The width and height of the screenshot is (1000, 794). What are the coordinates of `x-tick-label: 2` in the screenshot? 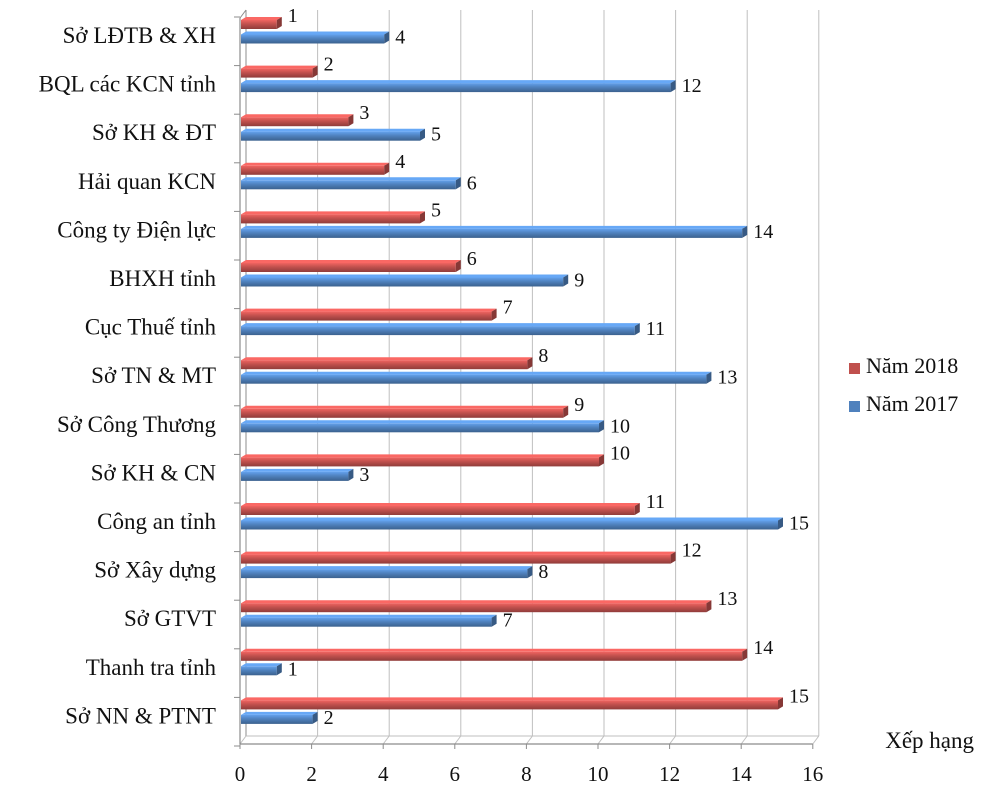 It's located at (311, 774).